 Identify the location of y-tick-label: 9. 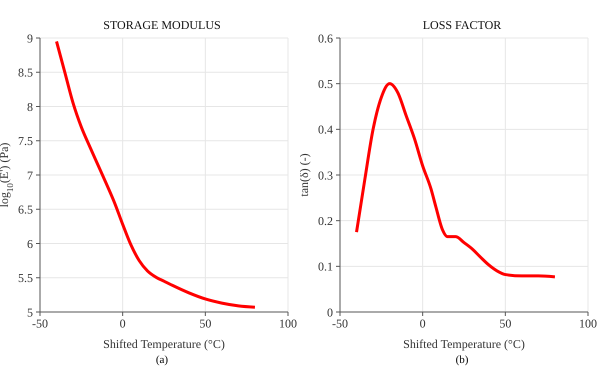
(30, 38).